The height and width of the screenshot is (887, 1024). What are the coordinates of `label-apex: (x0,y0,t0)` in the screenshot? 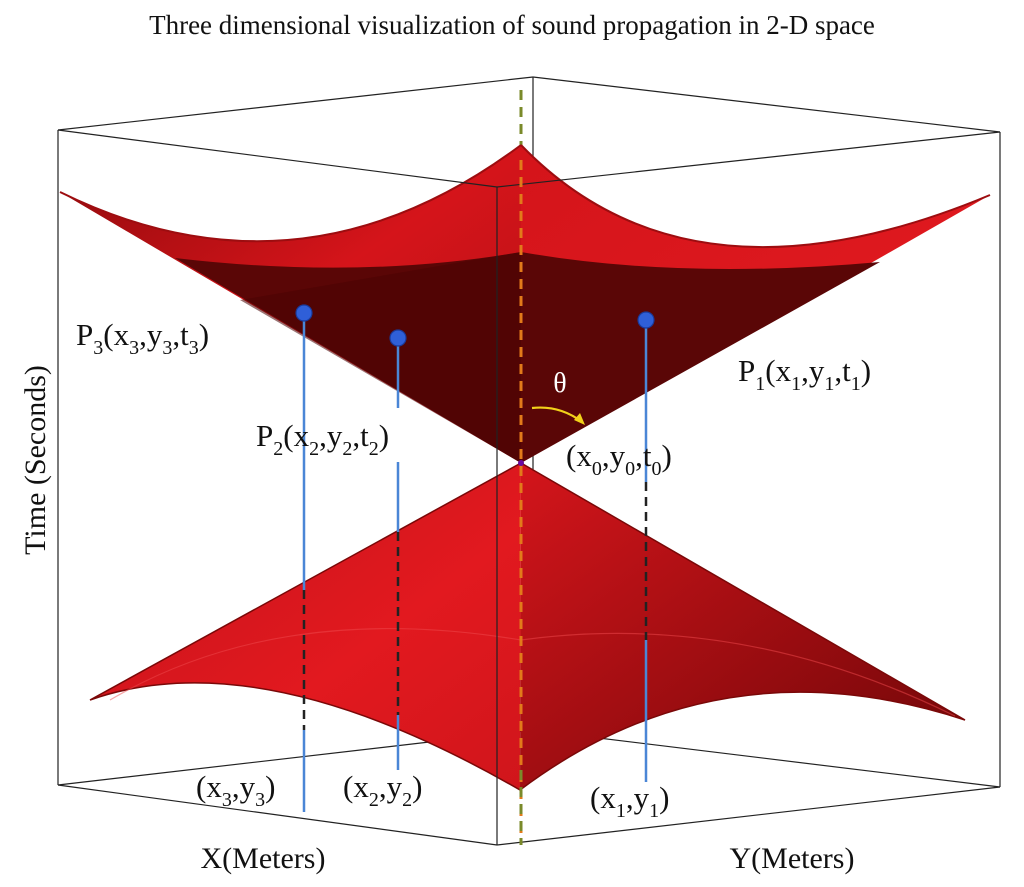 It's located at (619, 459).